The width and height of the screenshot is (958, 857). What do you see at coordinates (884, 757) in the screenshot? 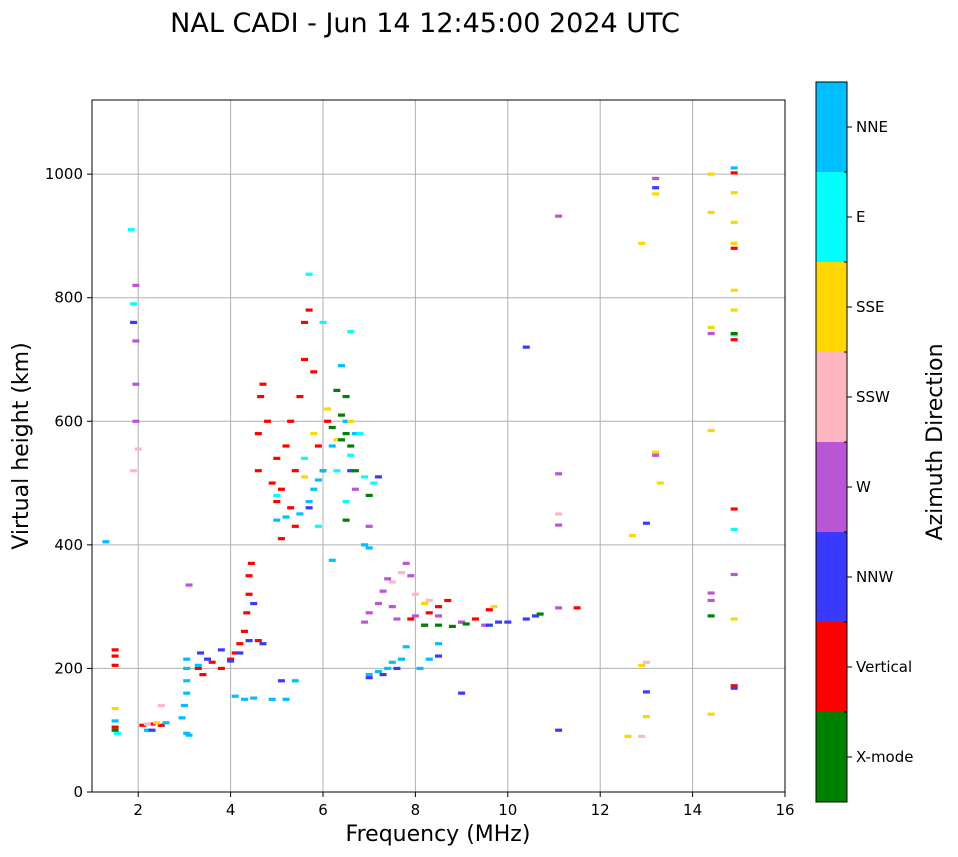
I see `colorbar-label: X-mode` at bounding box center [884, 757].